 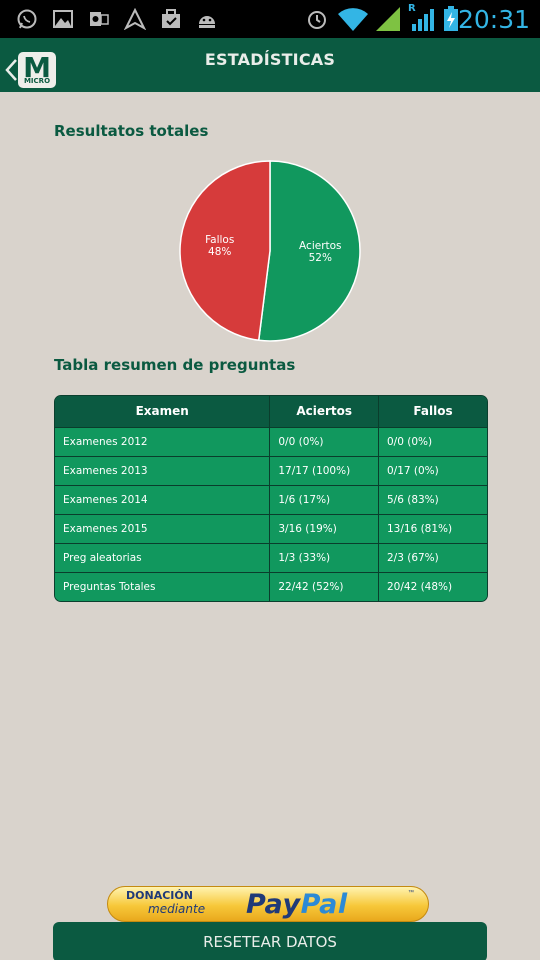 What do you see at coordinates (163, 499) in the screenshot?
I see `cell-examen: Examenes 2014` at bounding box center [163, 499].